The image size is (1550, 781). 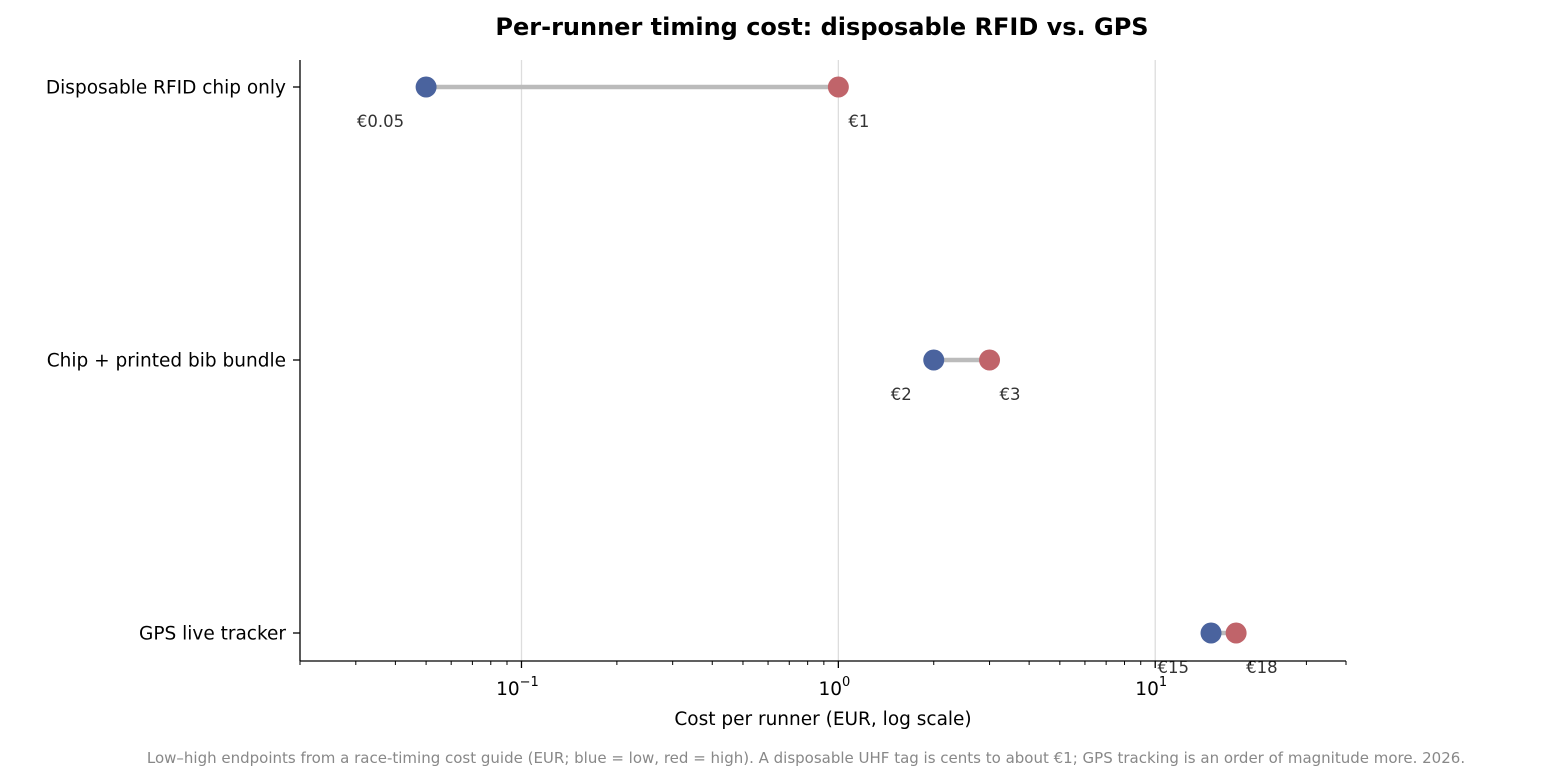 I want to click on low-value-label: €2, so click(x=901, y=394).